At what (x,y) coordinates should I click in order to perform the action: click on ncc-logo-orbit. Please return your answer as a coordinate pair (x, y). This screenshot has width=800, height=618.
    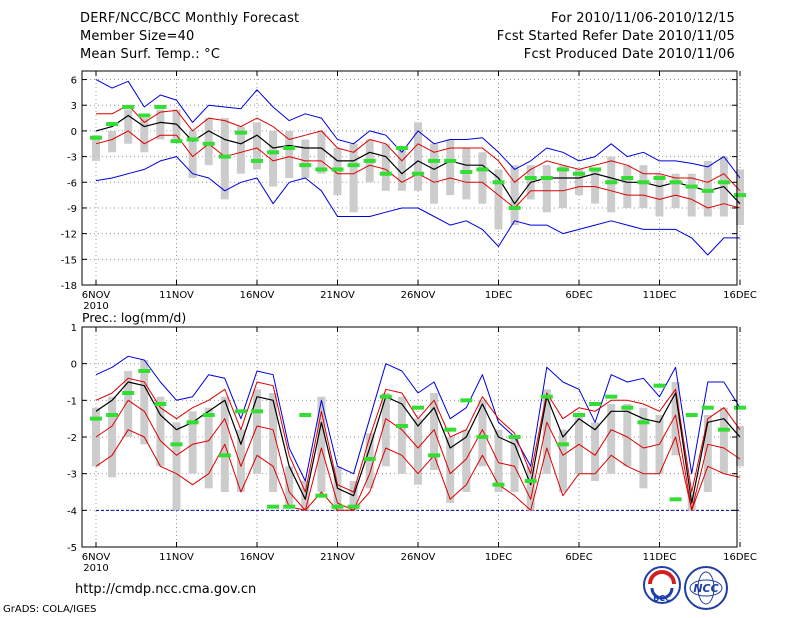
    Looking at the image, I should click on (706, 588).